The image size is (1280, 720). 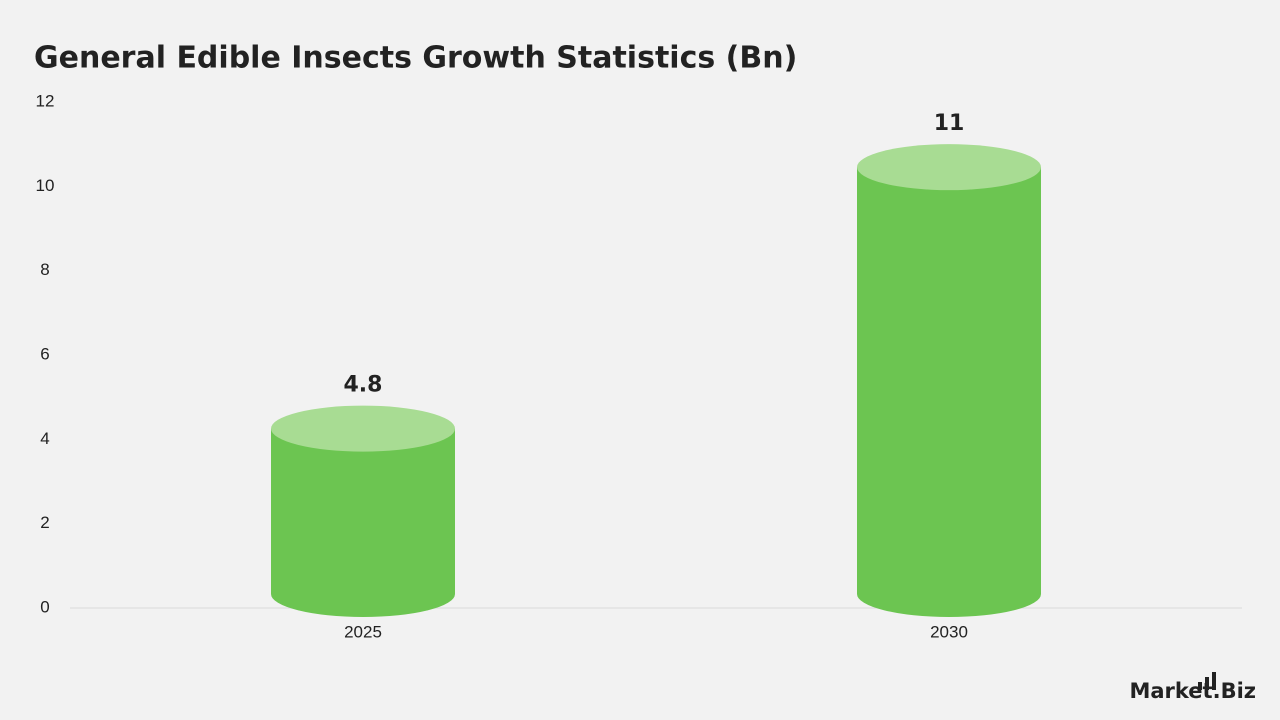 I want to click on logo-icon, so click(x=1207, y=681).